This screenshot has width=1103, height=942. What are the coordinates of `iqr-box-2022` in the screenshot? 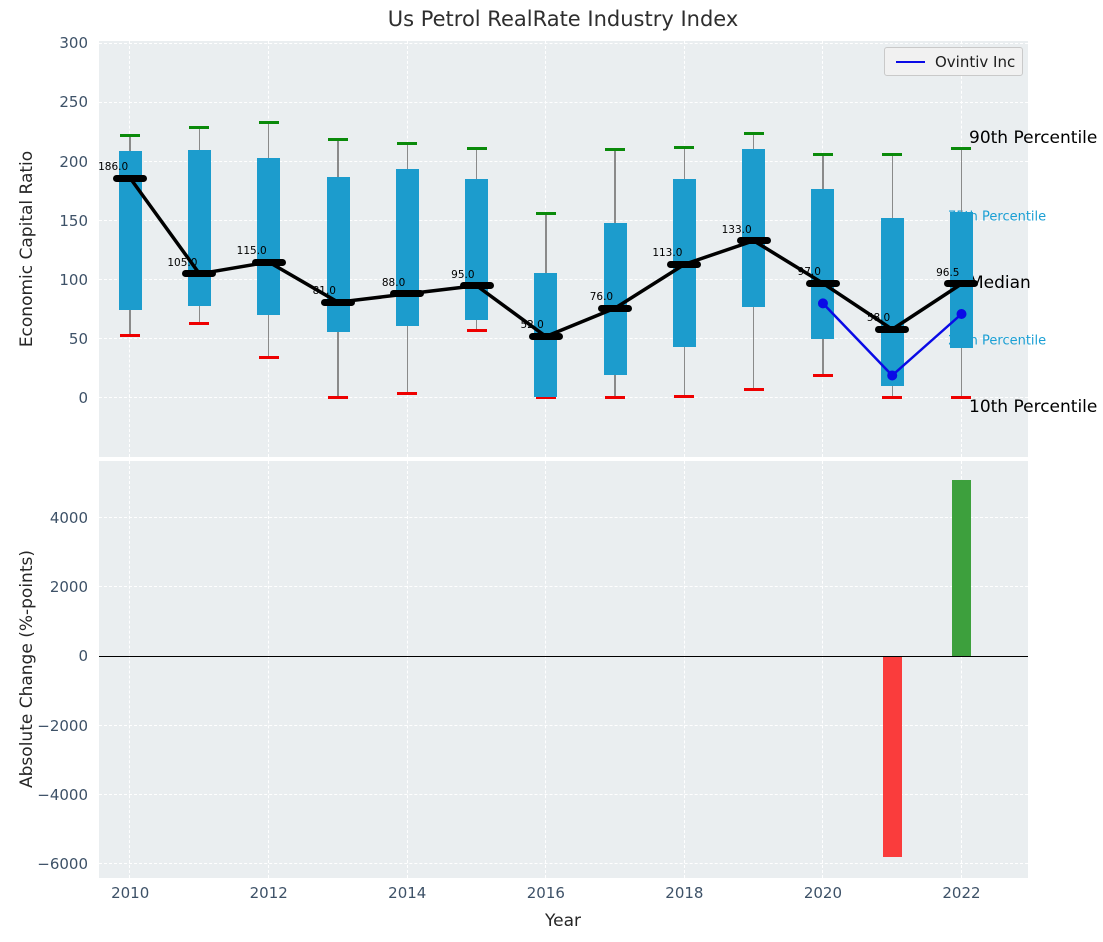 It's located at (961, 280).